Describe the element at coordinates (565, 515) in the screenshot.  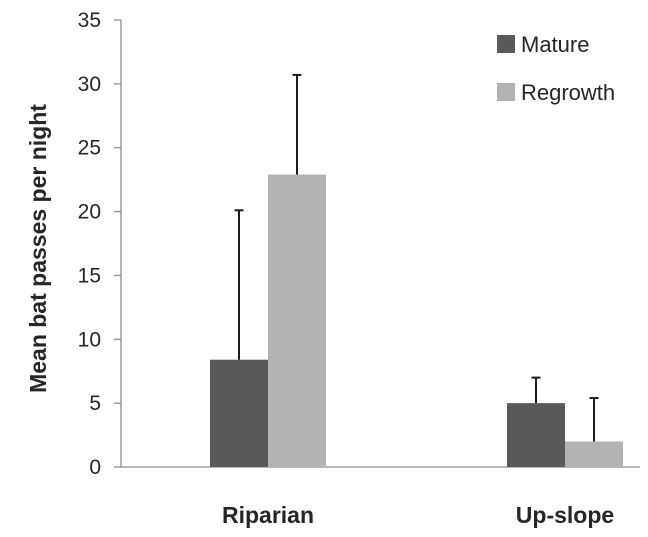
I see `x-category-label: Up-slope` at that location.